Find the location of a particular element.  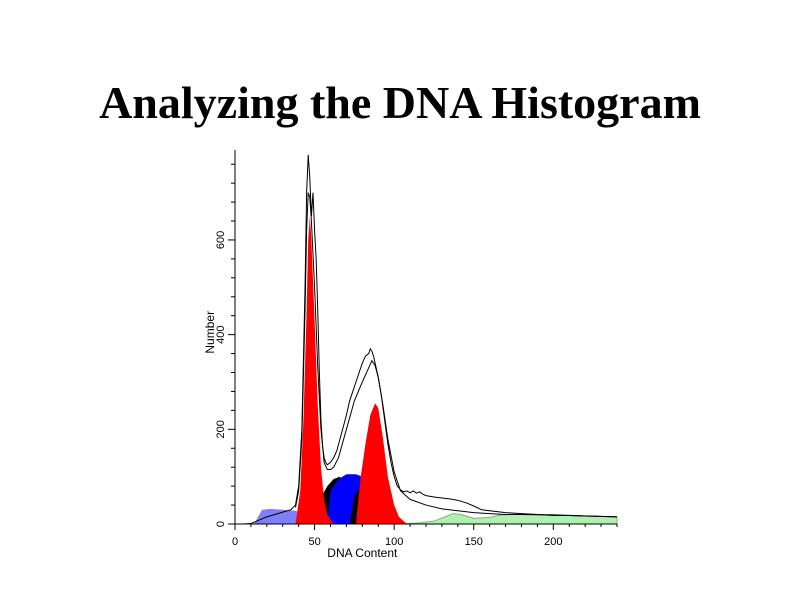

y-tick-label: 600 is located at coordinates (221, 240).